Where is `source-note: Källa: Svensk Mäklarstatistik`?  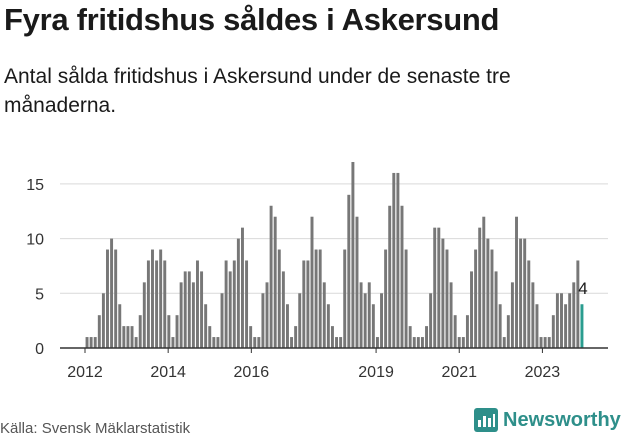
source-note: Källa: Svensk Mäklarstatistik is located at coordinates (95, 428).